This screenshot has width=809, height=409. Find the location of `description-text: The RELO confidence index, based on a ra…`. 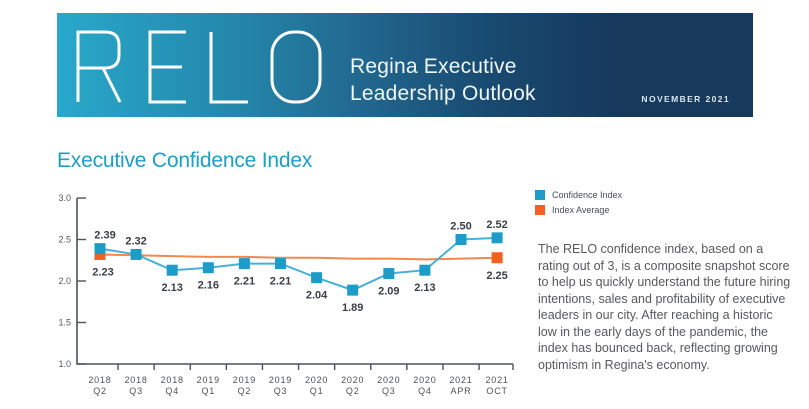

description-text: The RELO confidence index, based on a ra… is located at coordinates (664, 307).